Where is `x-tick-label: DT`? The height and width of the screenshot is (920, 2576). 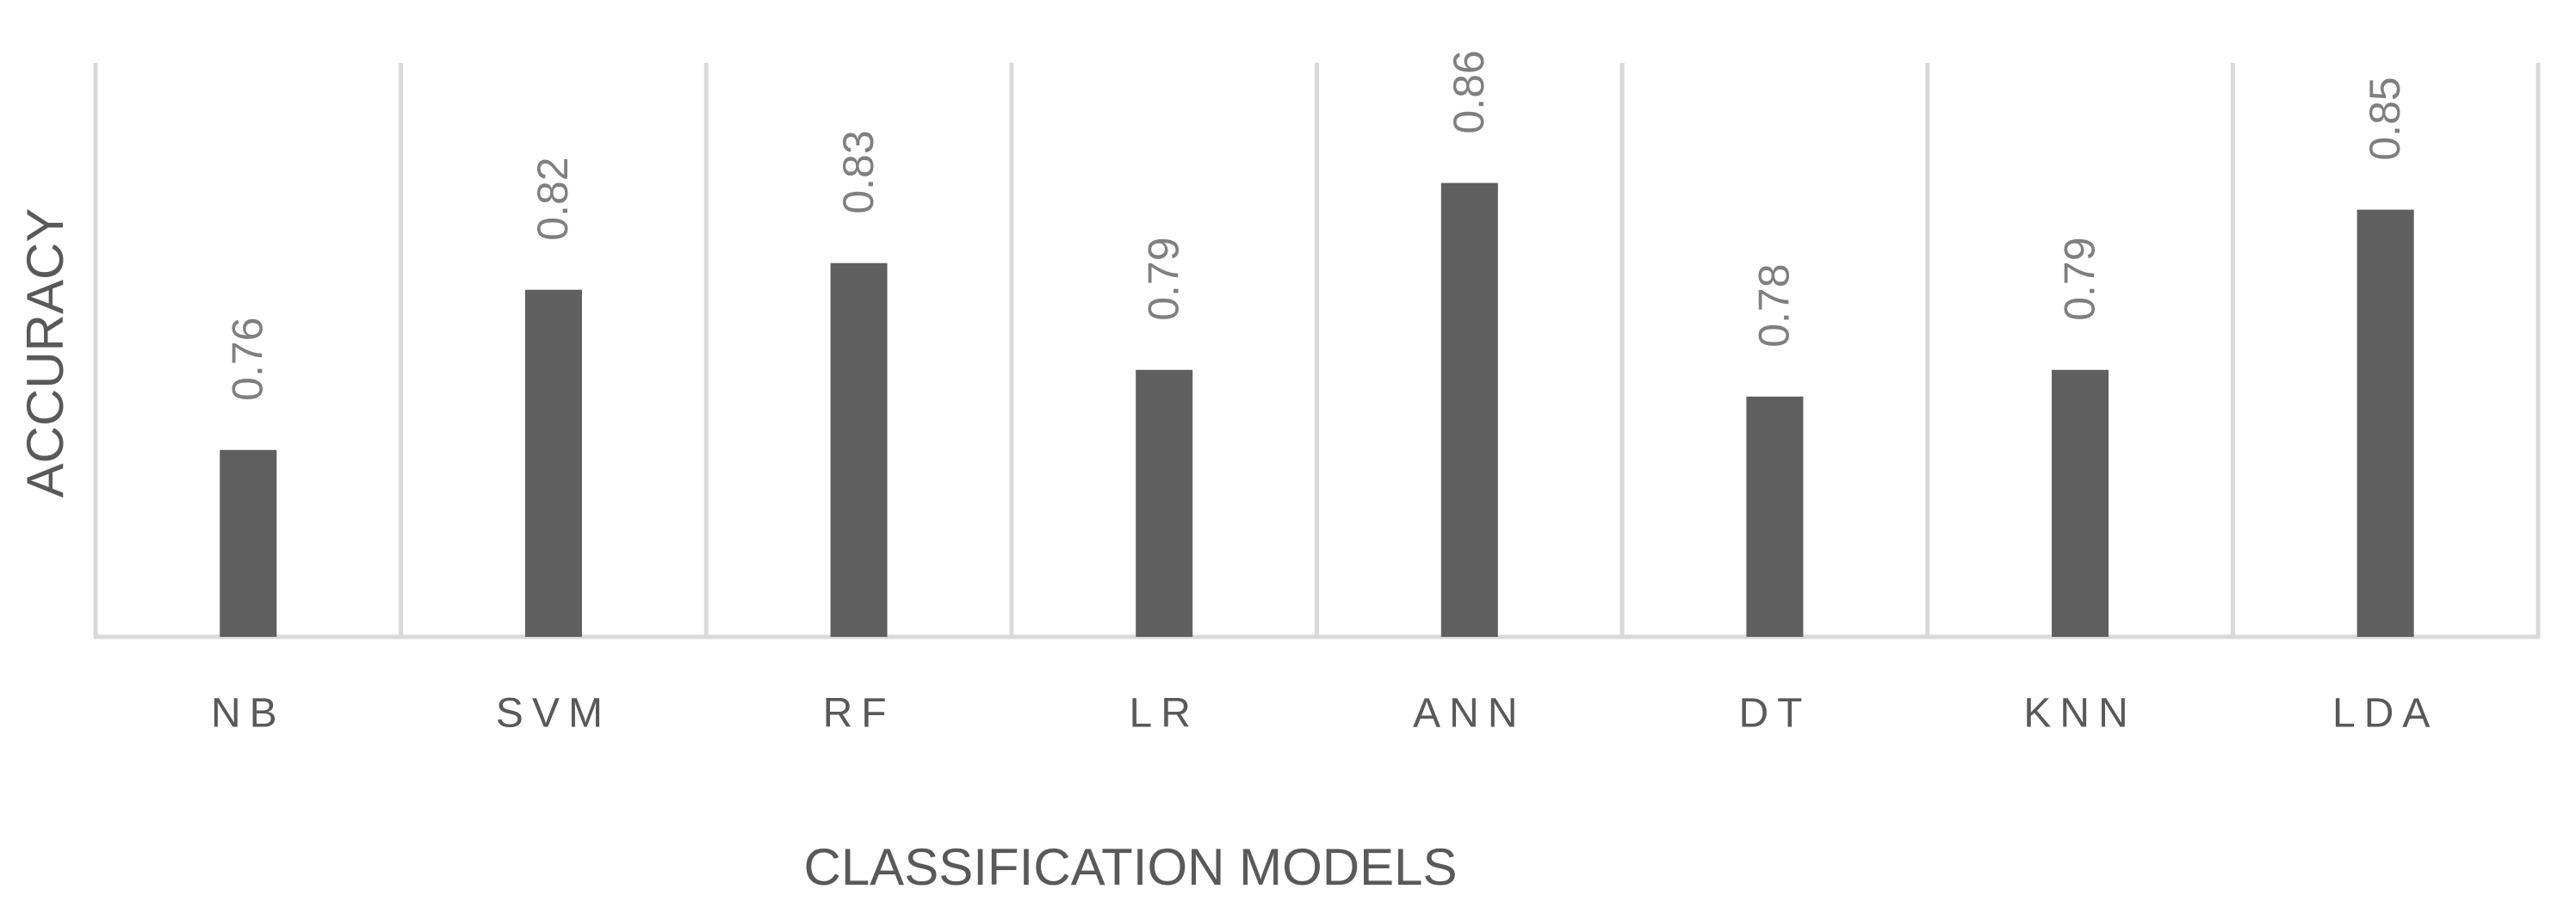
x-tick-label: DT is located at coordinates (1775, 714).